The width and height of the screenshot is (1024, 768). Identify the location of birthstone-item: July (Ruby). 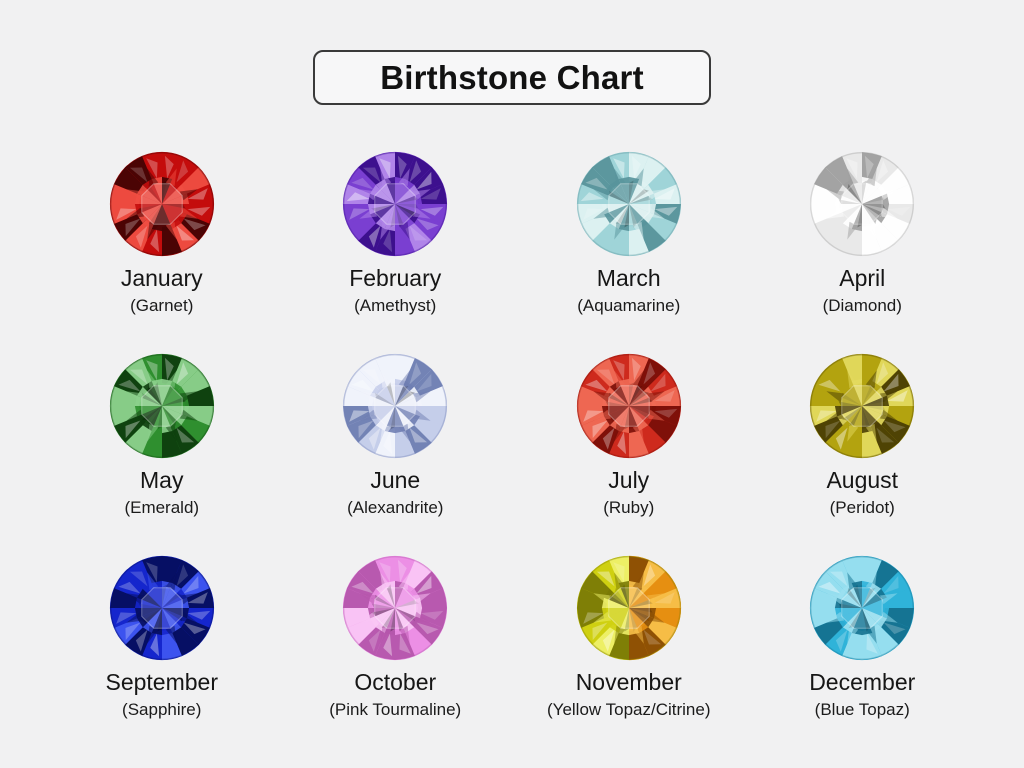
(629, 435).